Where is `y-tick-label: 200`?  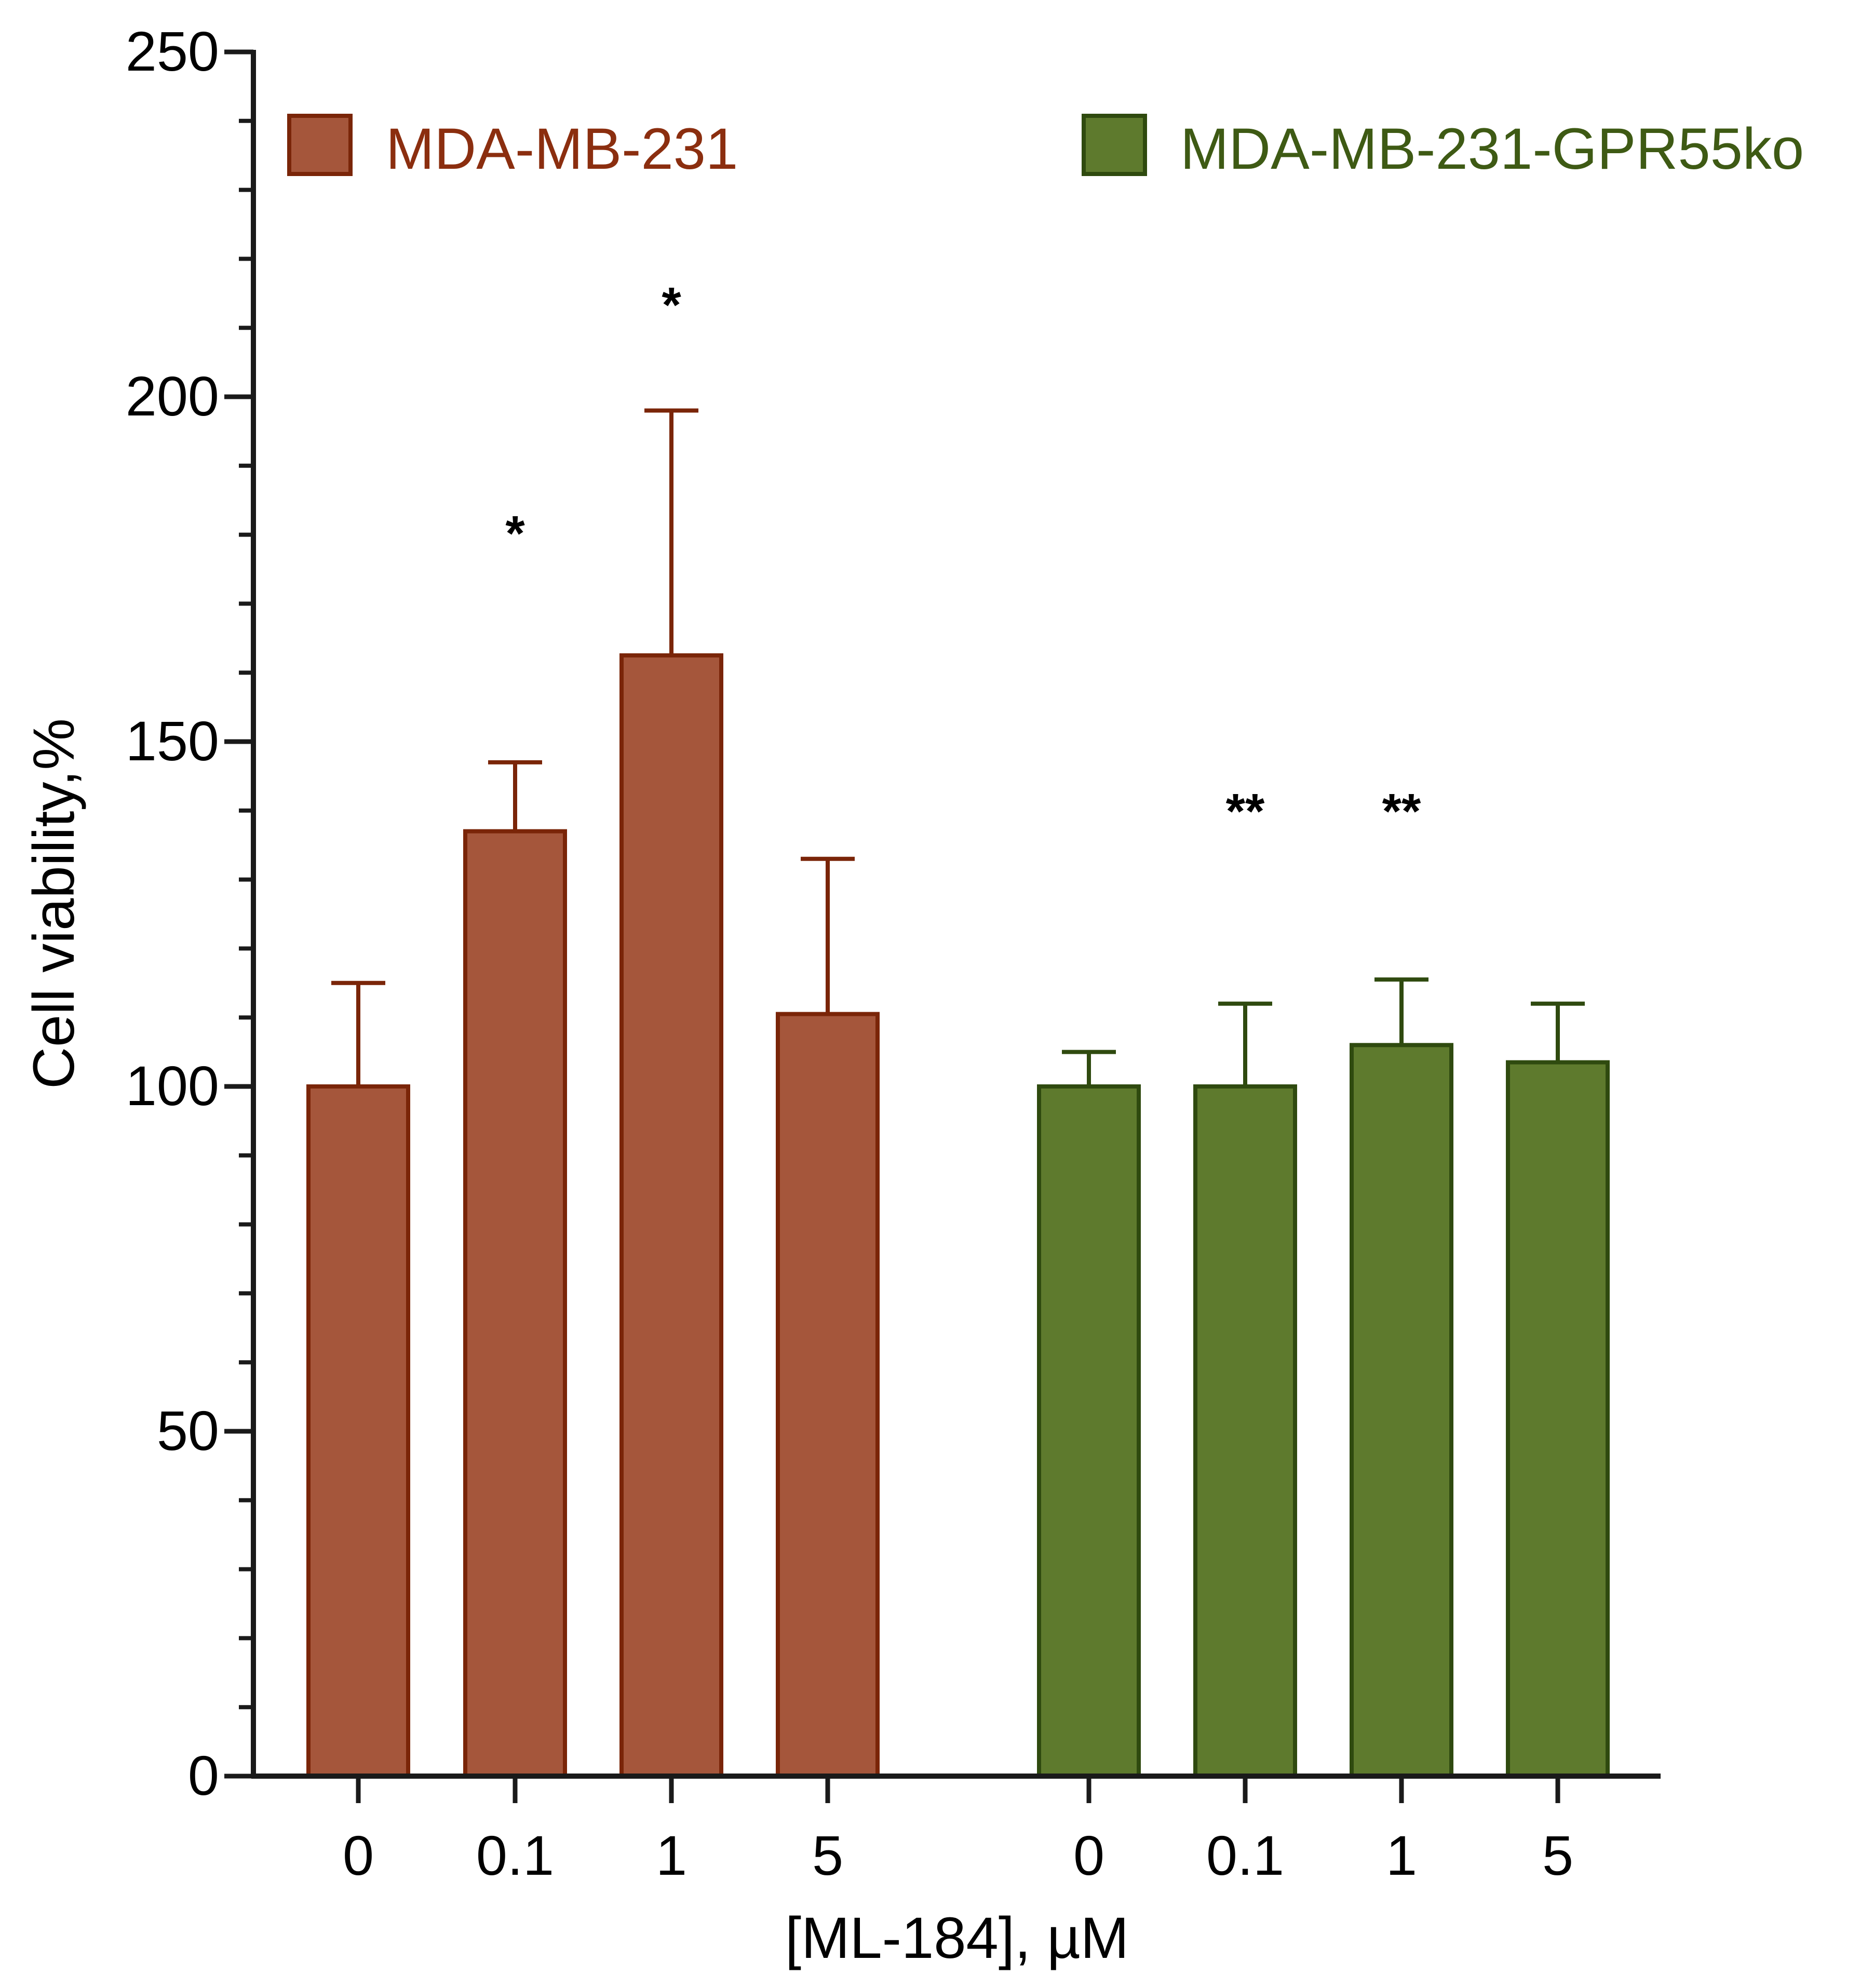
y-tick-label: 200 is located at coordinates (172, 396).